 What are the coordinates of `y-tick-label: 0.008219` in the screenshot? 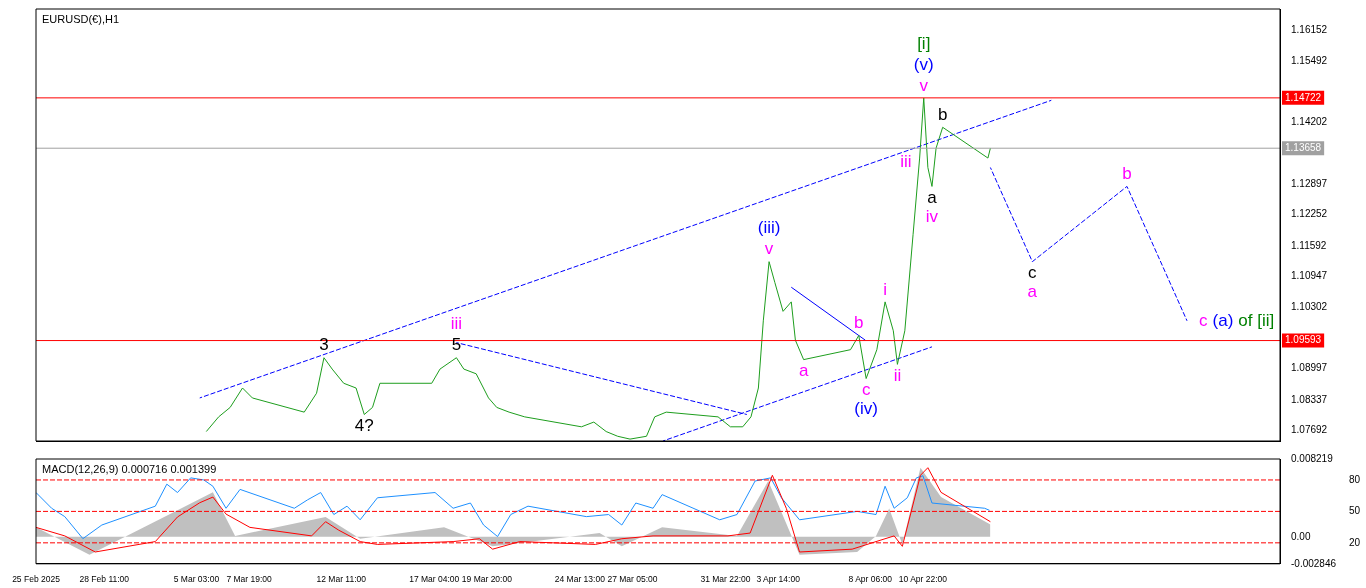 It's located at (1312, 458).